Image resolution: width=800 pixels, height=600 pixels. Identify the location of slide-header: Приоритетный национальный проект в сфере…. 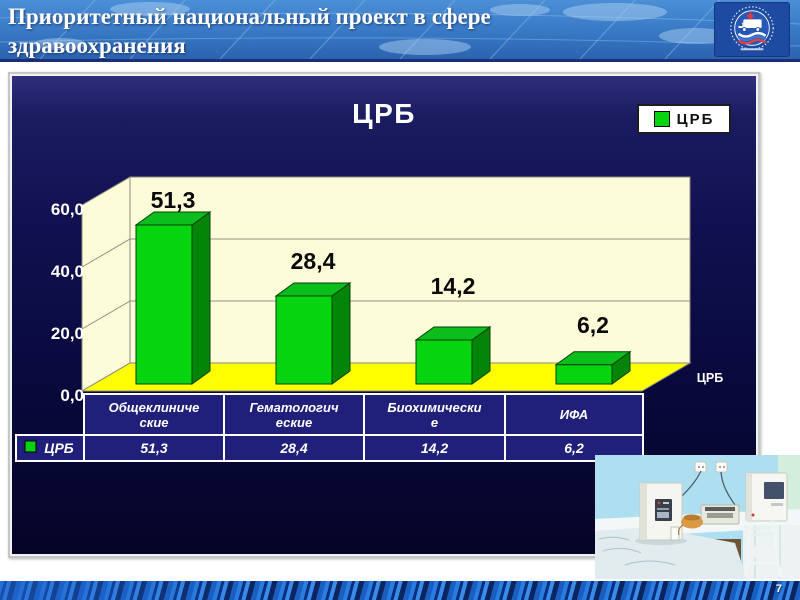
(400, 31).